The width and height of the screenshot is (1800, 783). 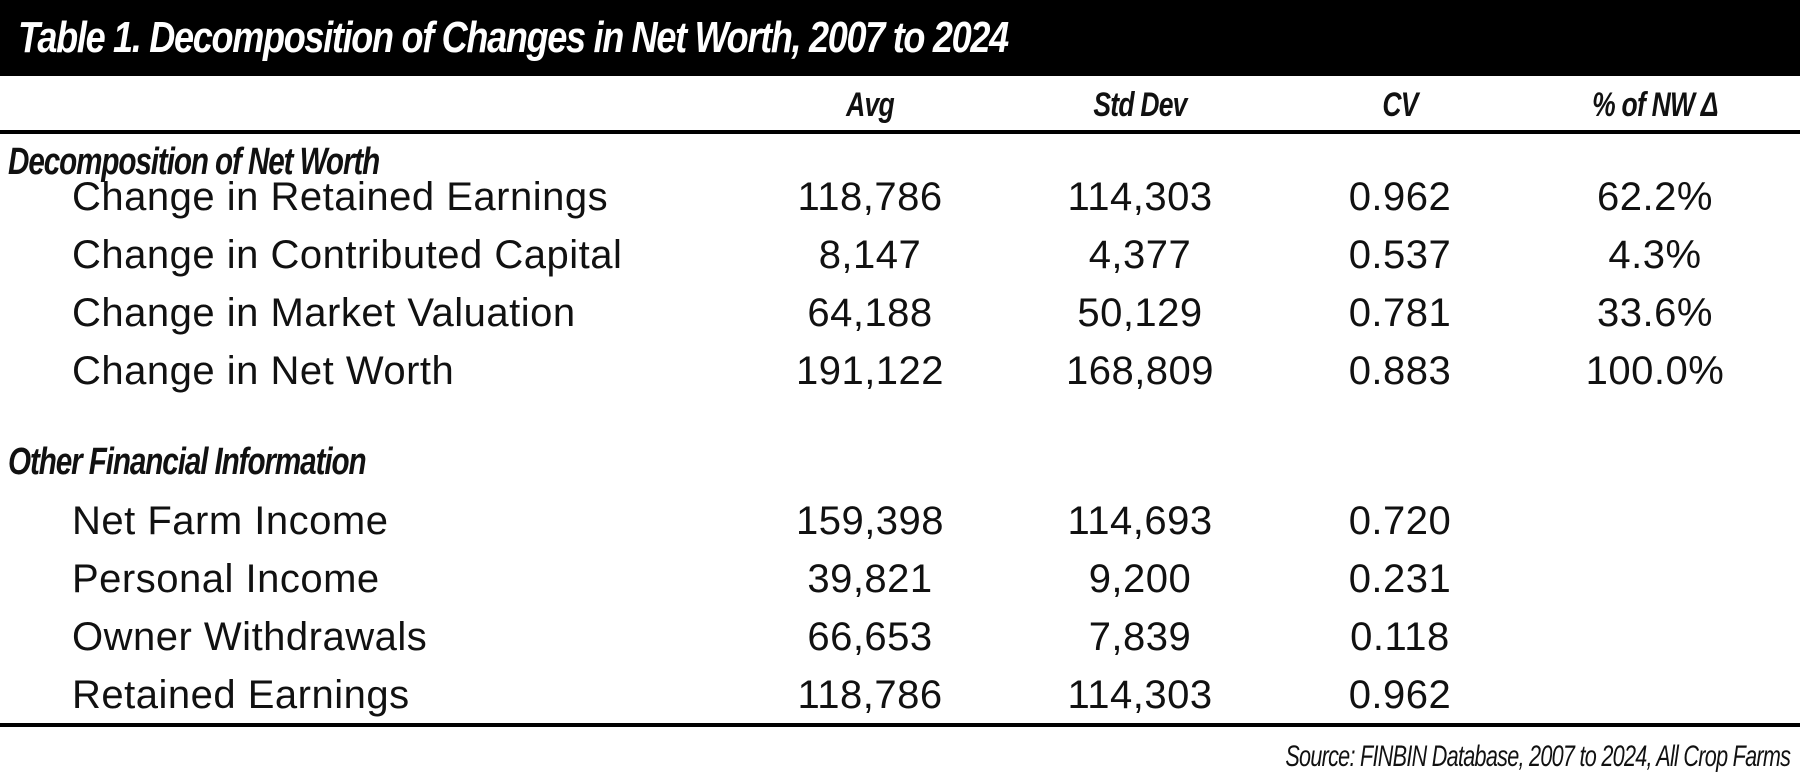 What do you see at coordinates (347, 255) in the screenshot?
I see `row-label: Change in Contributed Capital` at bounding box center [347, 255].